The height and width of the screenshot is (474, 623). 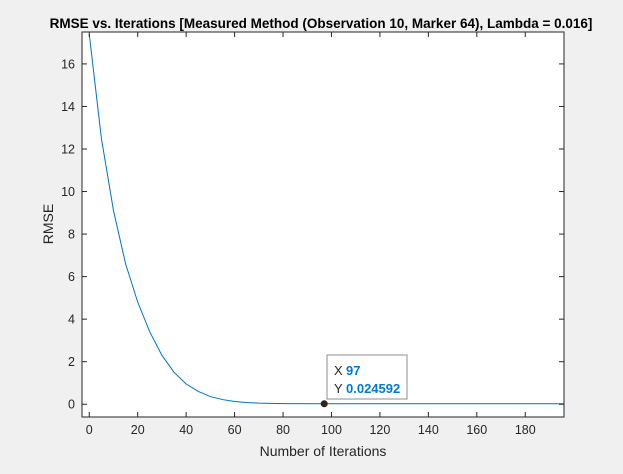 I want to click on datatip-x-value: 97, so click(x=353, y=370).